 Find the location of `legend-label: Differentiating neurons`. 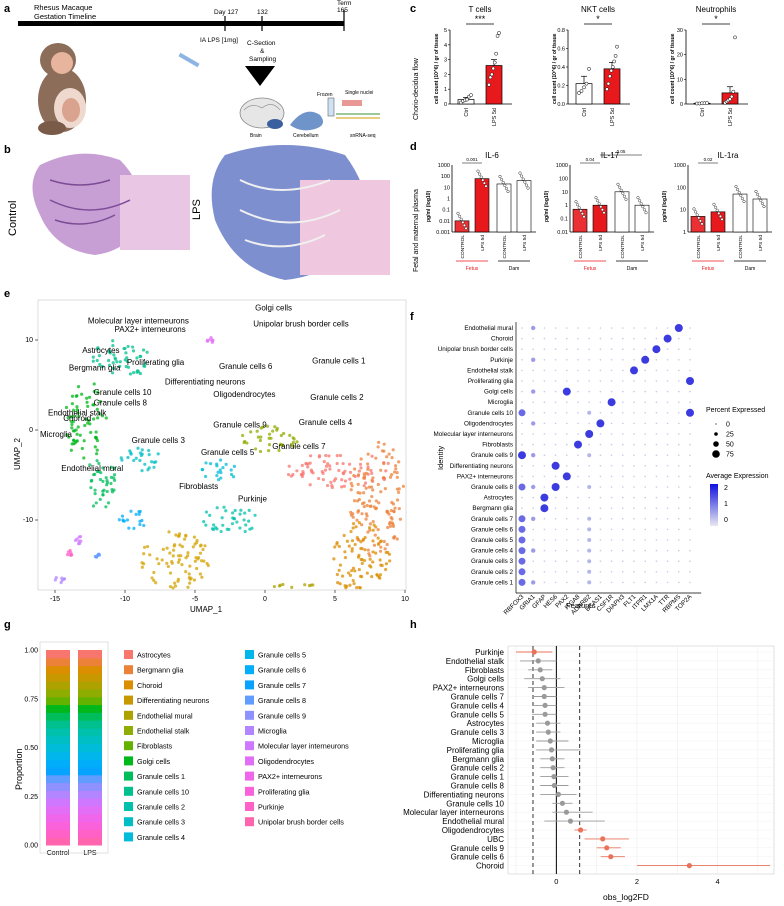

legend-label: Differentiating neurons is located at coordinates (173, 700).